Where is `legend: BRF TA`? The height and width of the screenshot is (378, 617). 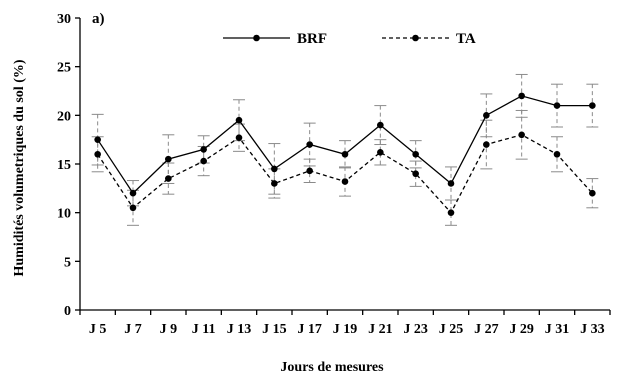
legend: BRF TA is located at coordinates (349, 39).